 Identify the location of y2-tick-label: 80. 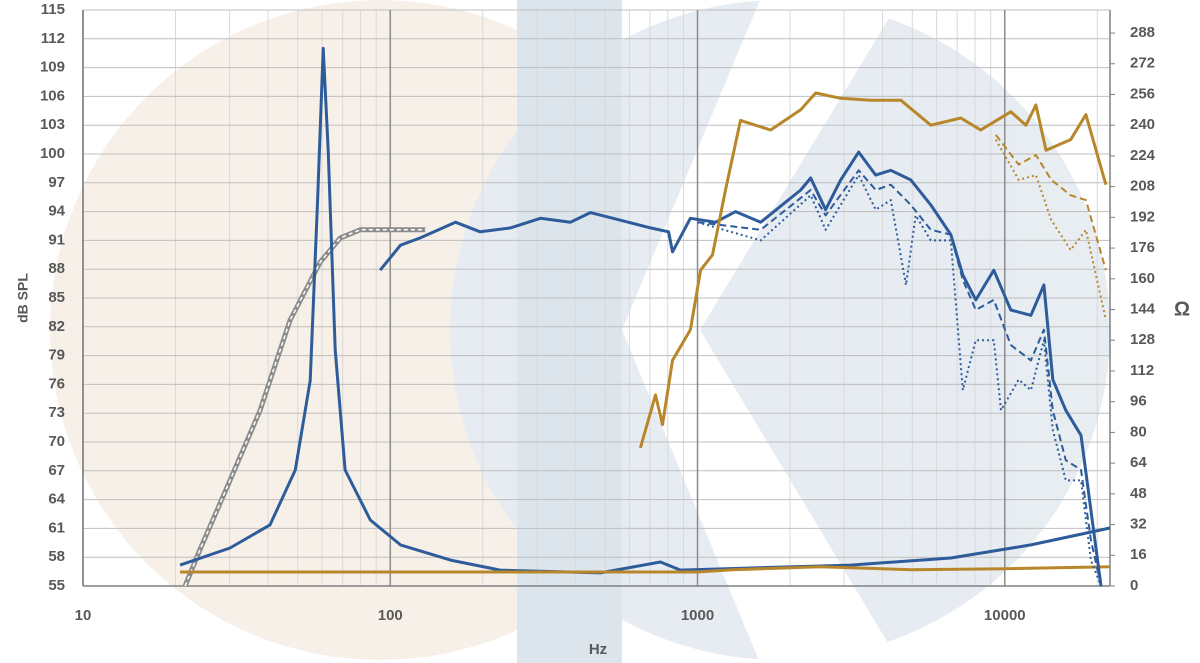
(1138, 431).